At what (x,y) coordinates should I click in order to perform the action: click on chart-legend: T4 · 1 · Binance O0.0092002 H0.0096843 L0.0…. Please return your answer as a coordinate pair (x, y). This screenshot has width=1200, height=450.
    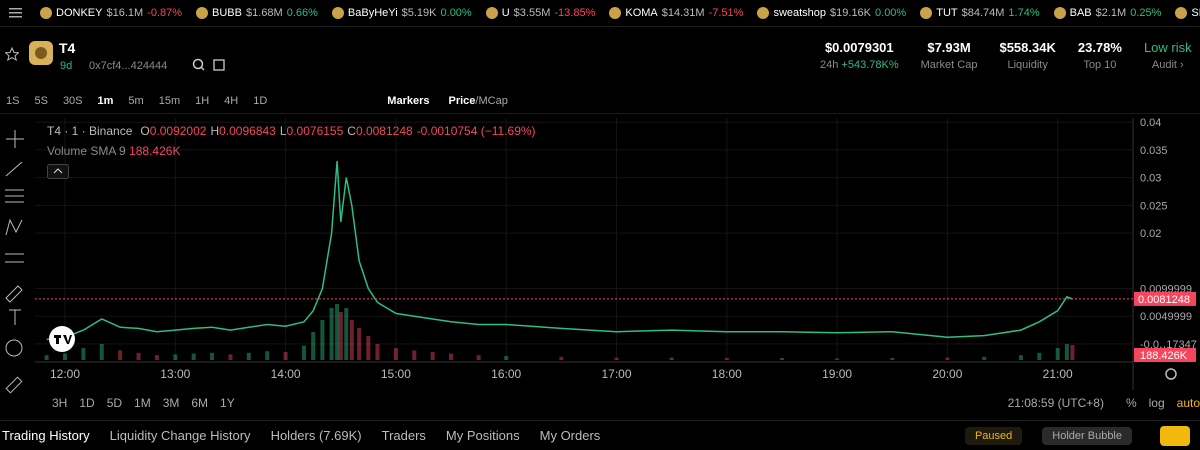
    Looking at the image, I should click on (291, 131).